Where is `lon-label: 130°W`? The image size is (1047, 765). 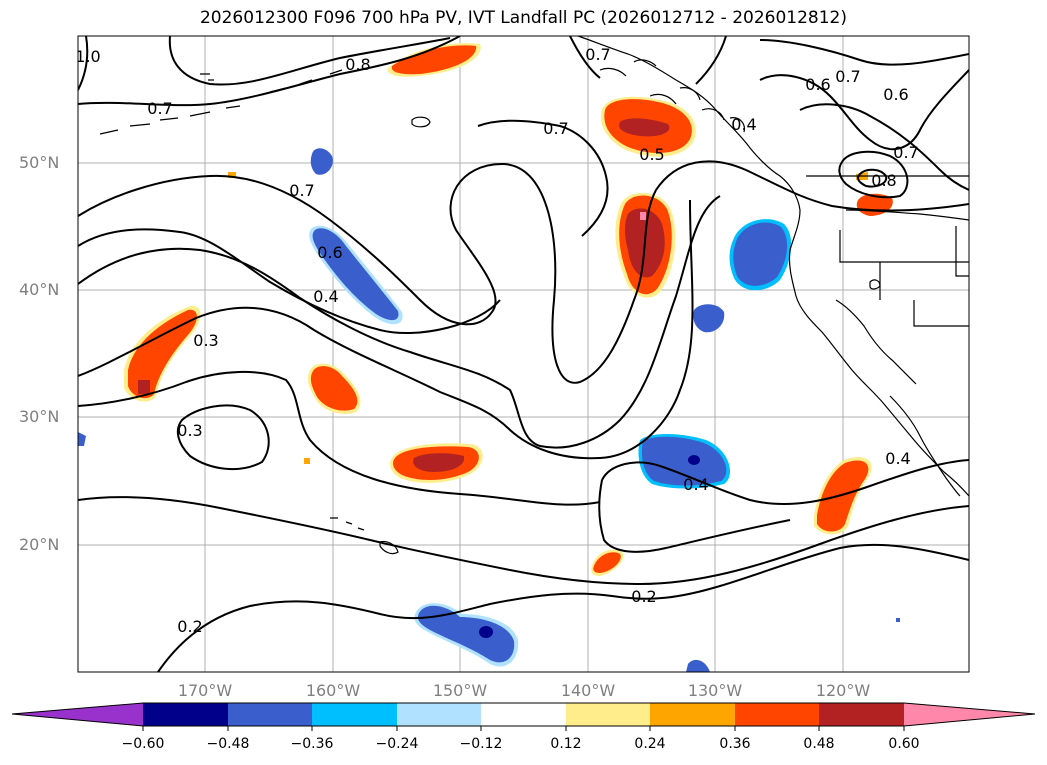 lon-label: 130°W is located at coordinates (715, 690).